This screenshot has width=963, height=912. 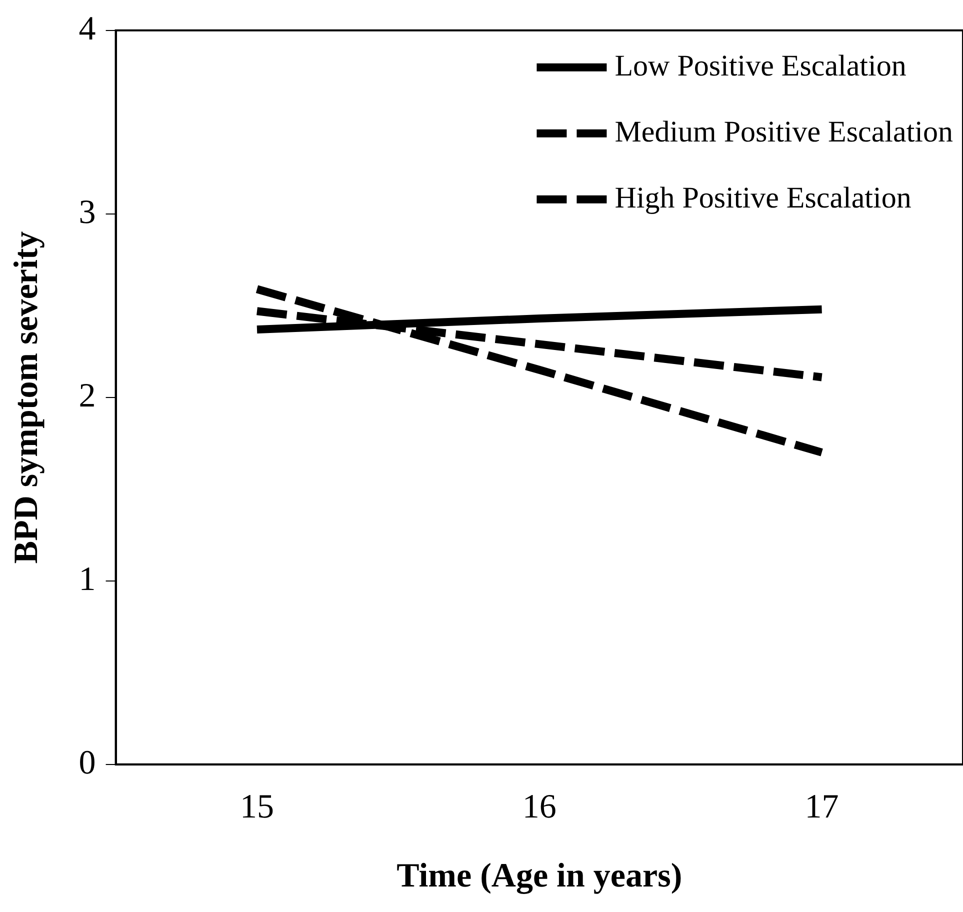 What do you see at coordinates (821, 807) in the screenshot?
I see `x-tick-label: 17` at bounding box center [821, 807].